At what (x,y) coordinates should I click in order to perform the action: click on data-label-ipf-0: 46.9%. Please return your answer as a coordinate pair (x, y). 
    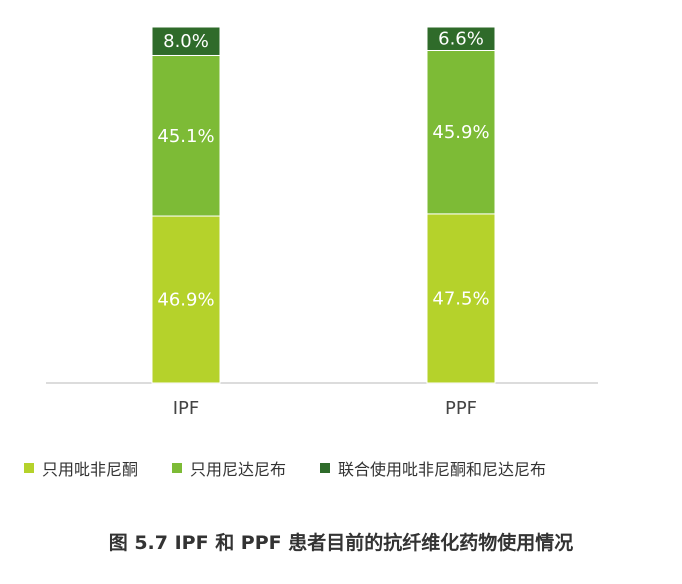
    Looking at the image, I should click on (185, 300).